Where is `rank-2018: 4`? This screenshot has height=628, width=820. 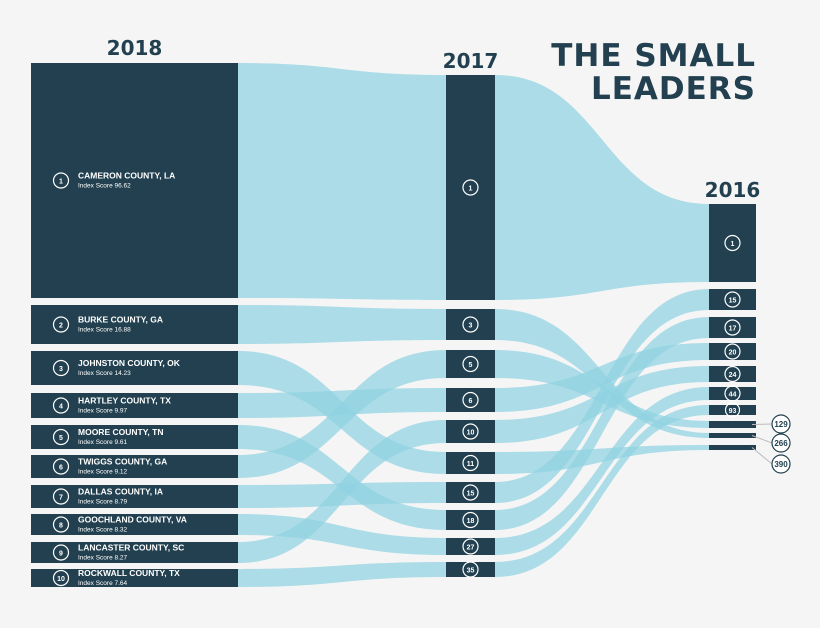
rank-2018: 4 is located at coordinates (61, 407).